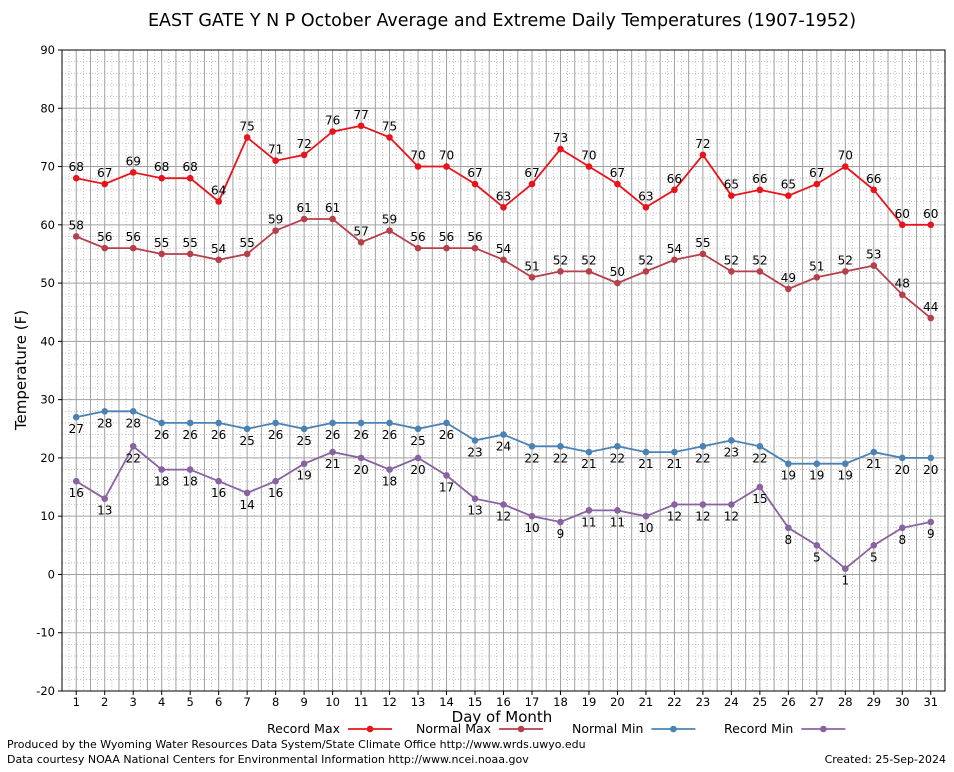 This screenshot has width=954, height=772. What do you see at coordinates (418, 702) in the screenshot?
I see `x-tick-label: 13` at bounding box center [418, 702].